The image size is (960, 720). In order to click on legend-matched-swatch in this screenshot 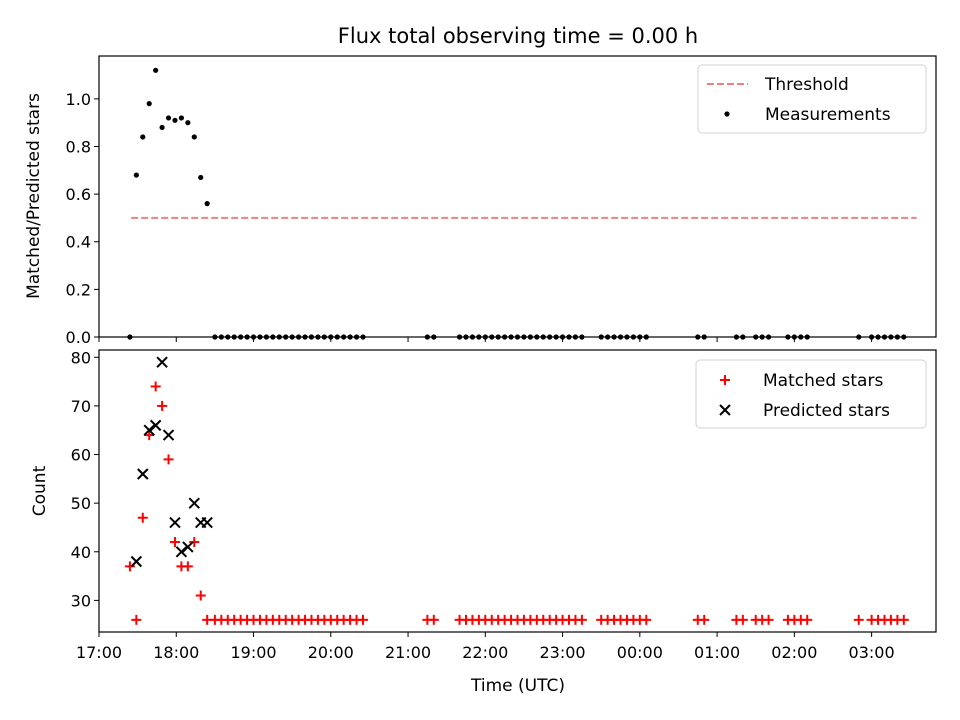, I will do `click(725, 380)`.